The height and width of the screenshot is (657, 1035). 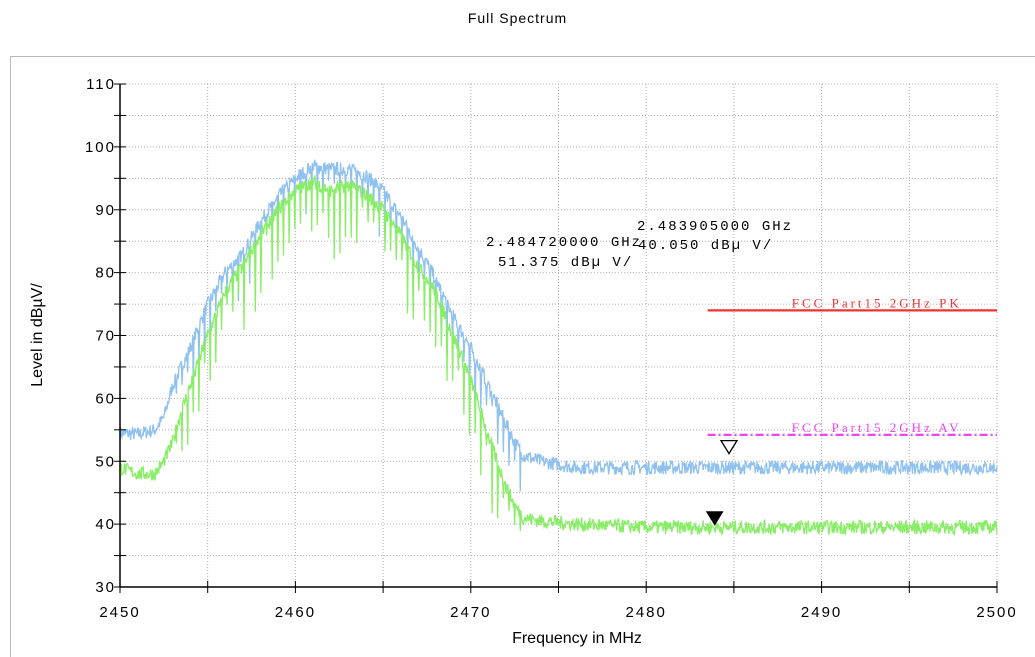 I want to click on marker-readout-level: 51.375 dBµ V/, so click(x=565, y=263).